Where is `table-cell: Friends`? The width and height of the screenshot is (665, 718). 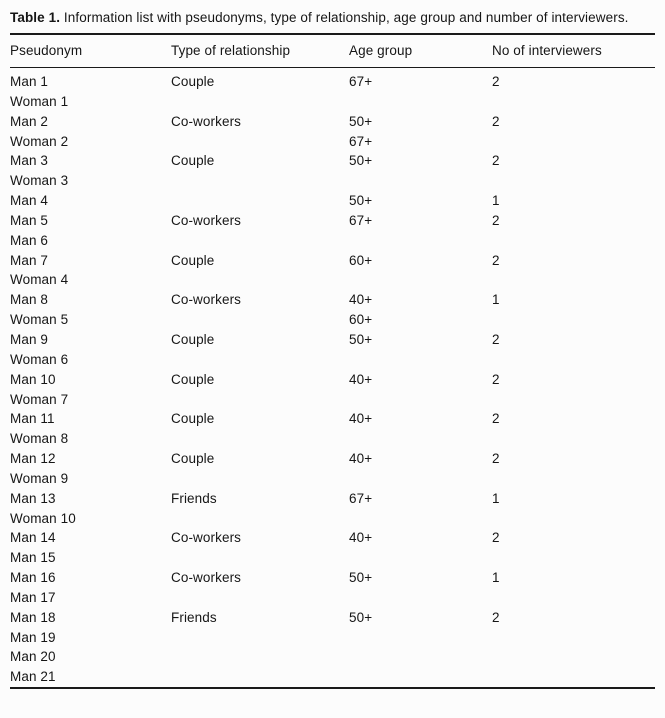 table-cell: Friends is located at coordinates (194, 498).